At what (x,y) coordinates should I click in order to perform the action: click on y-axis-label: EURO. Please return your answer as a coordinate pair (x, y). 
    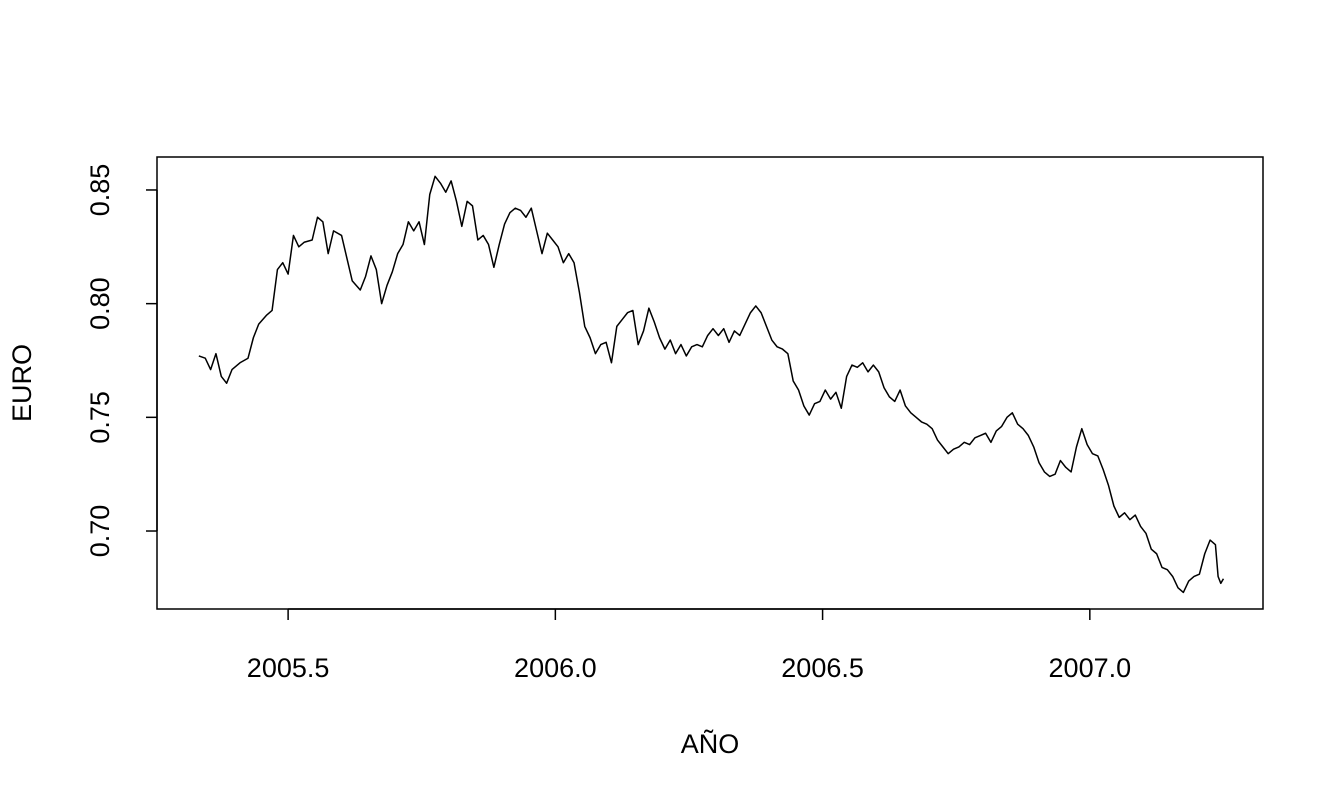
    Looking at the image, I should click on (22, 383).